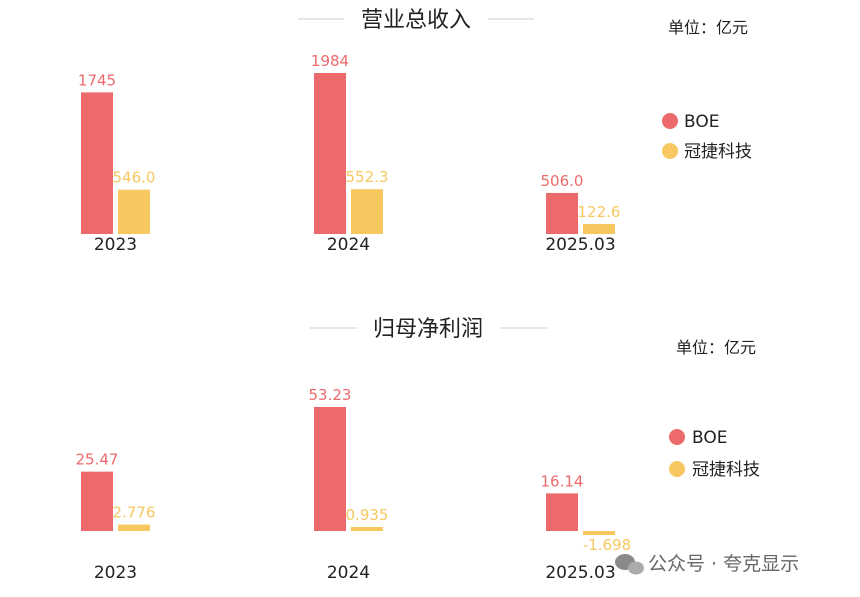 The height and width of the screenshot is (597, 860). Describe the element at coordinates (134, 178) in the screenshot. I see `value-label: 546.0` at that location.